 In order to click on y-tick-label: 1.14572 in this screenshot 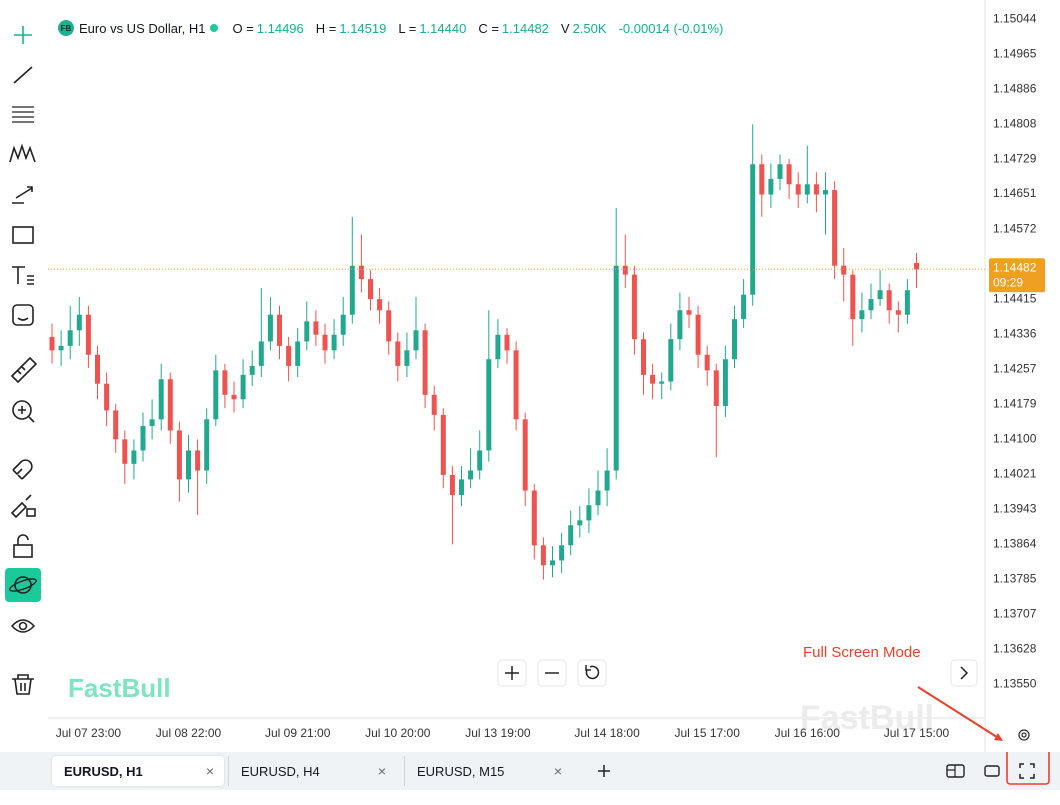, I will do `click(1015, 228)`.